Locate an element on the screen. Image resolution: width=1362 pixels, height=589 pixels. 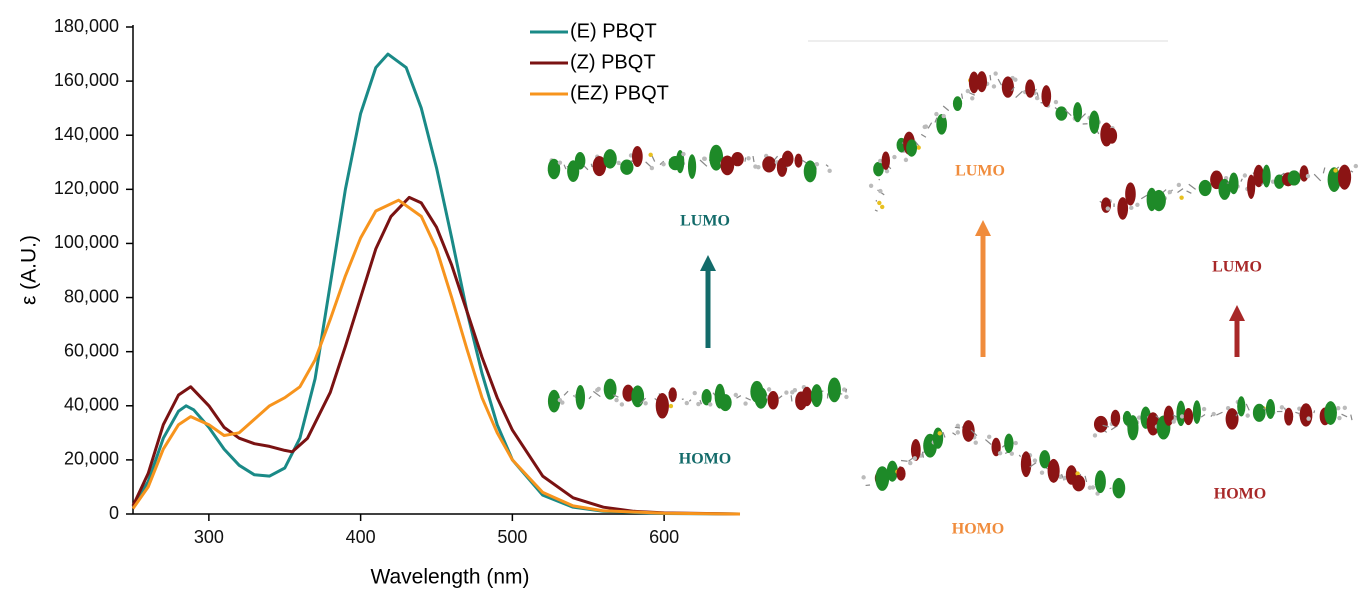
legend-label: (EZ) PBQT is located at coordinates (619, 93).